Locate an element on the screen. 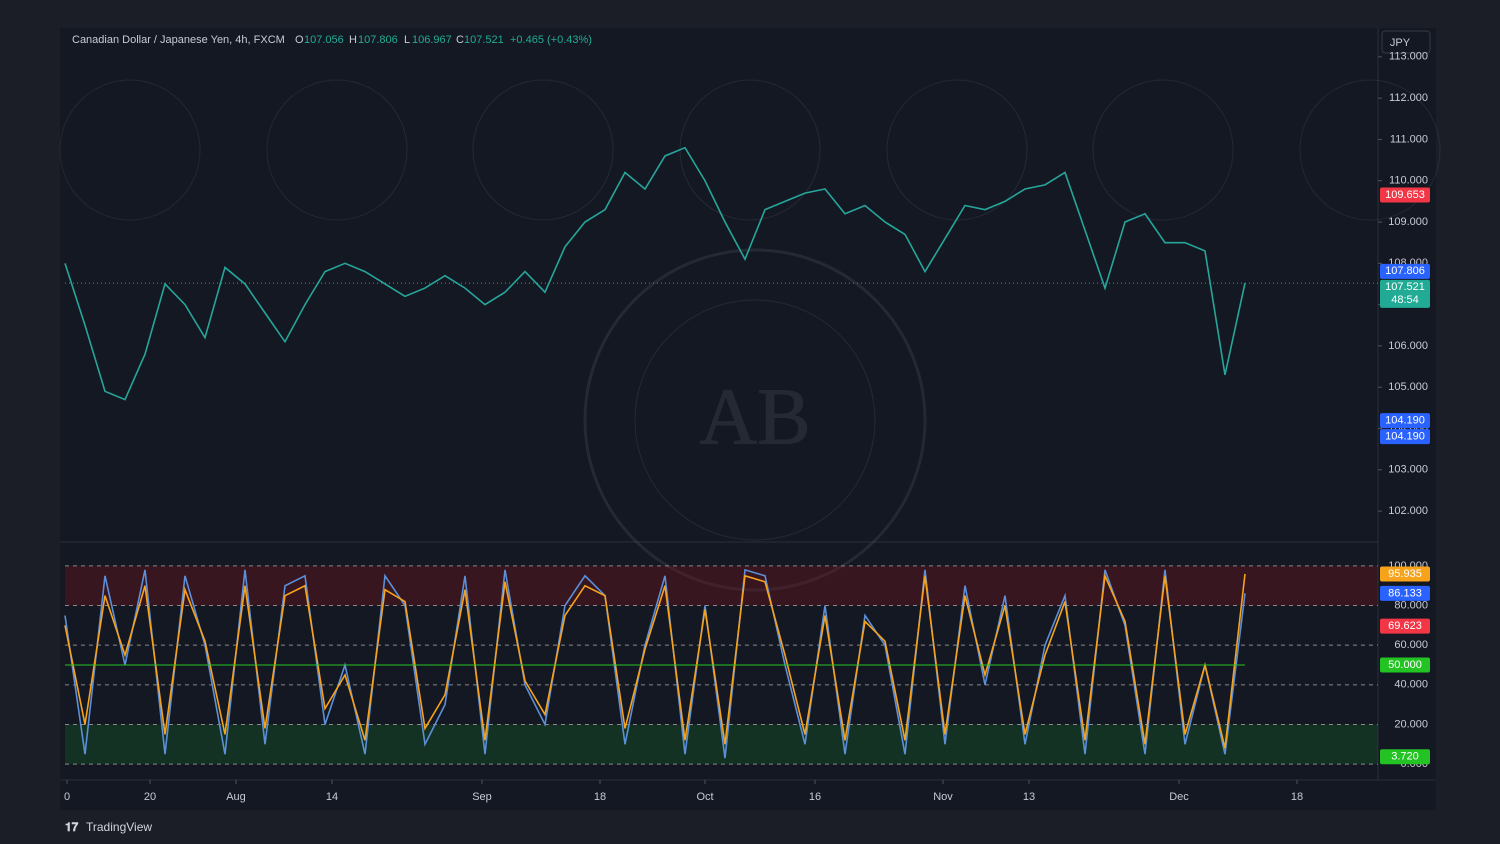  price-badge-label: 50.000 is located at coordinates (1405, 665).